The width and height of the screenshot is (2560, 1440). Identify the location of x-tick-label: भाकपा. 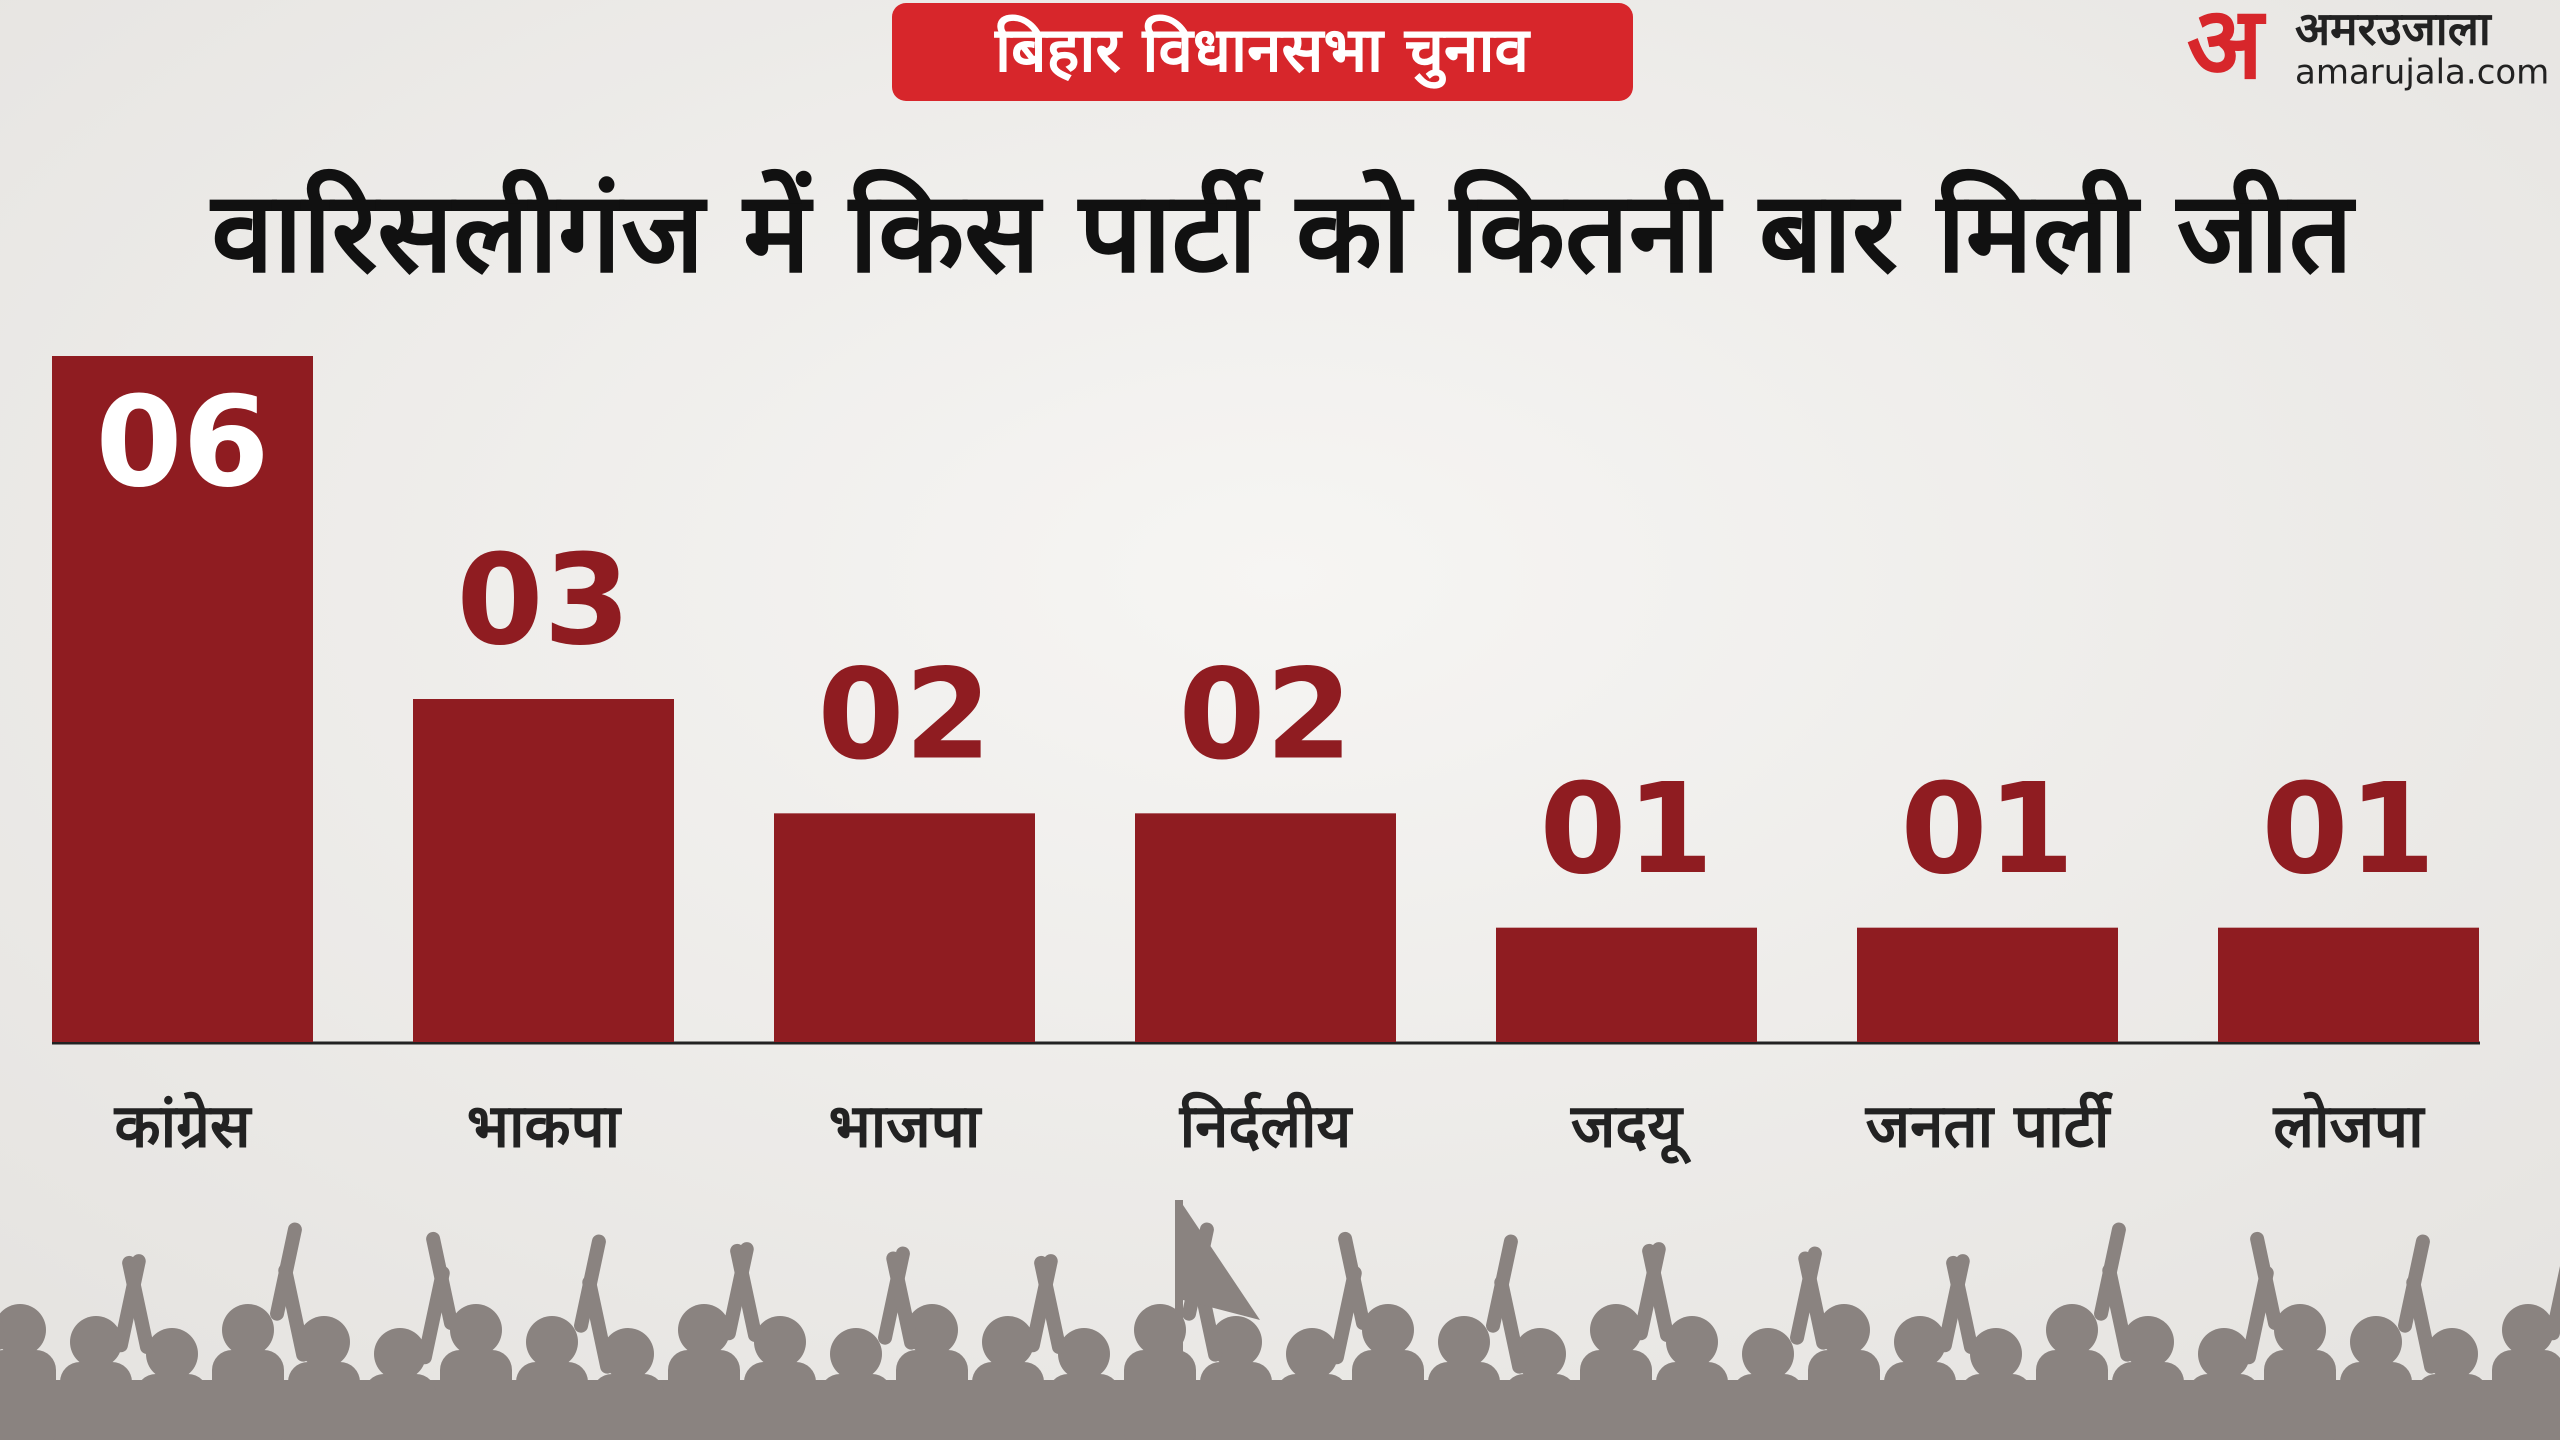
(545, 1127).